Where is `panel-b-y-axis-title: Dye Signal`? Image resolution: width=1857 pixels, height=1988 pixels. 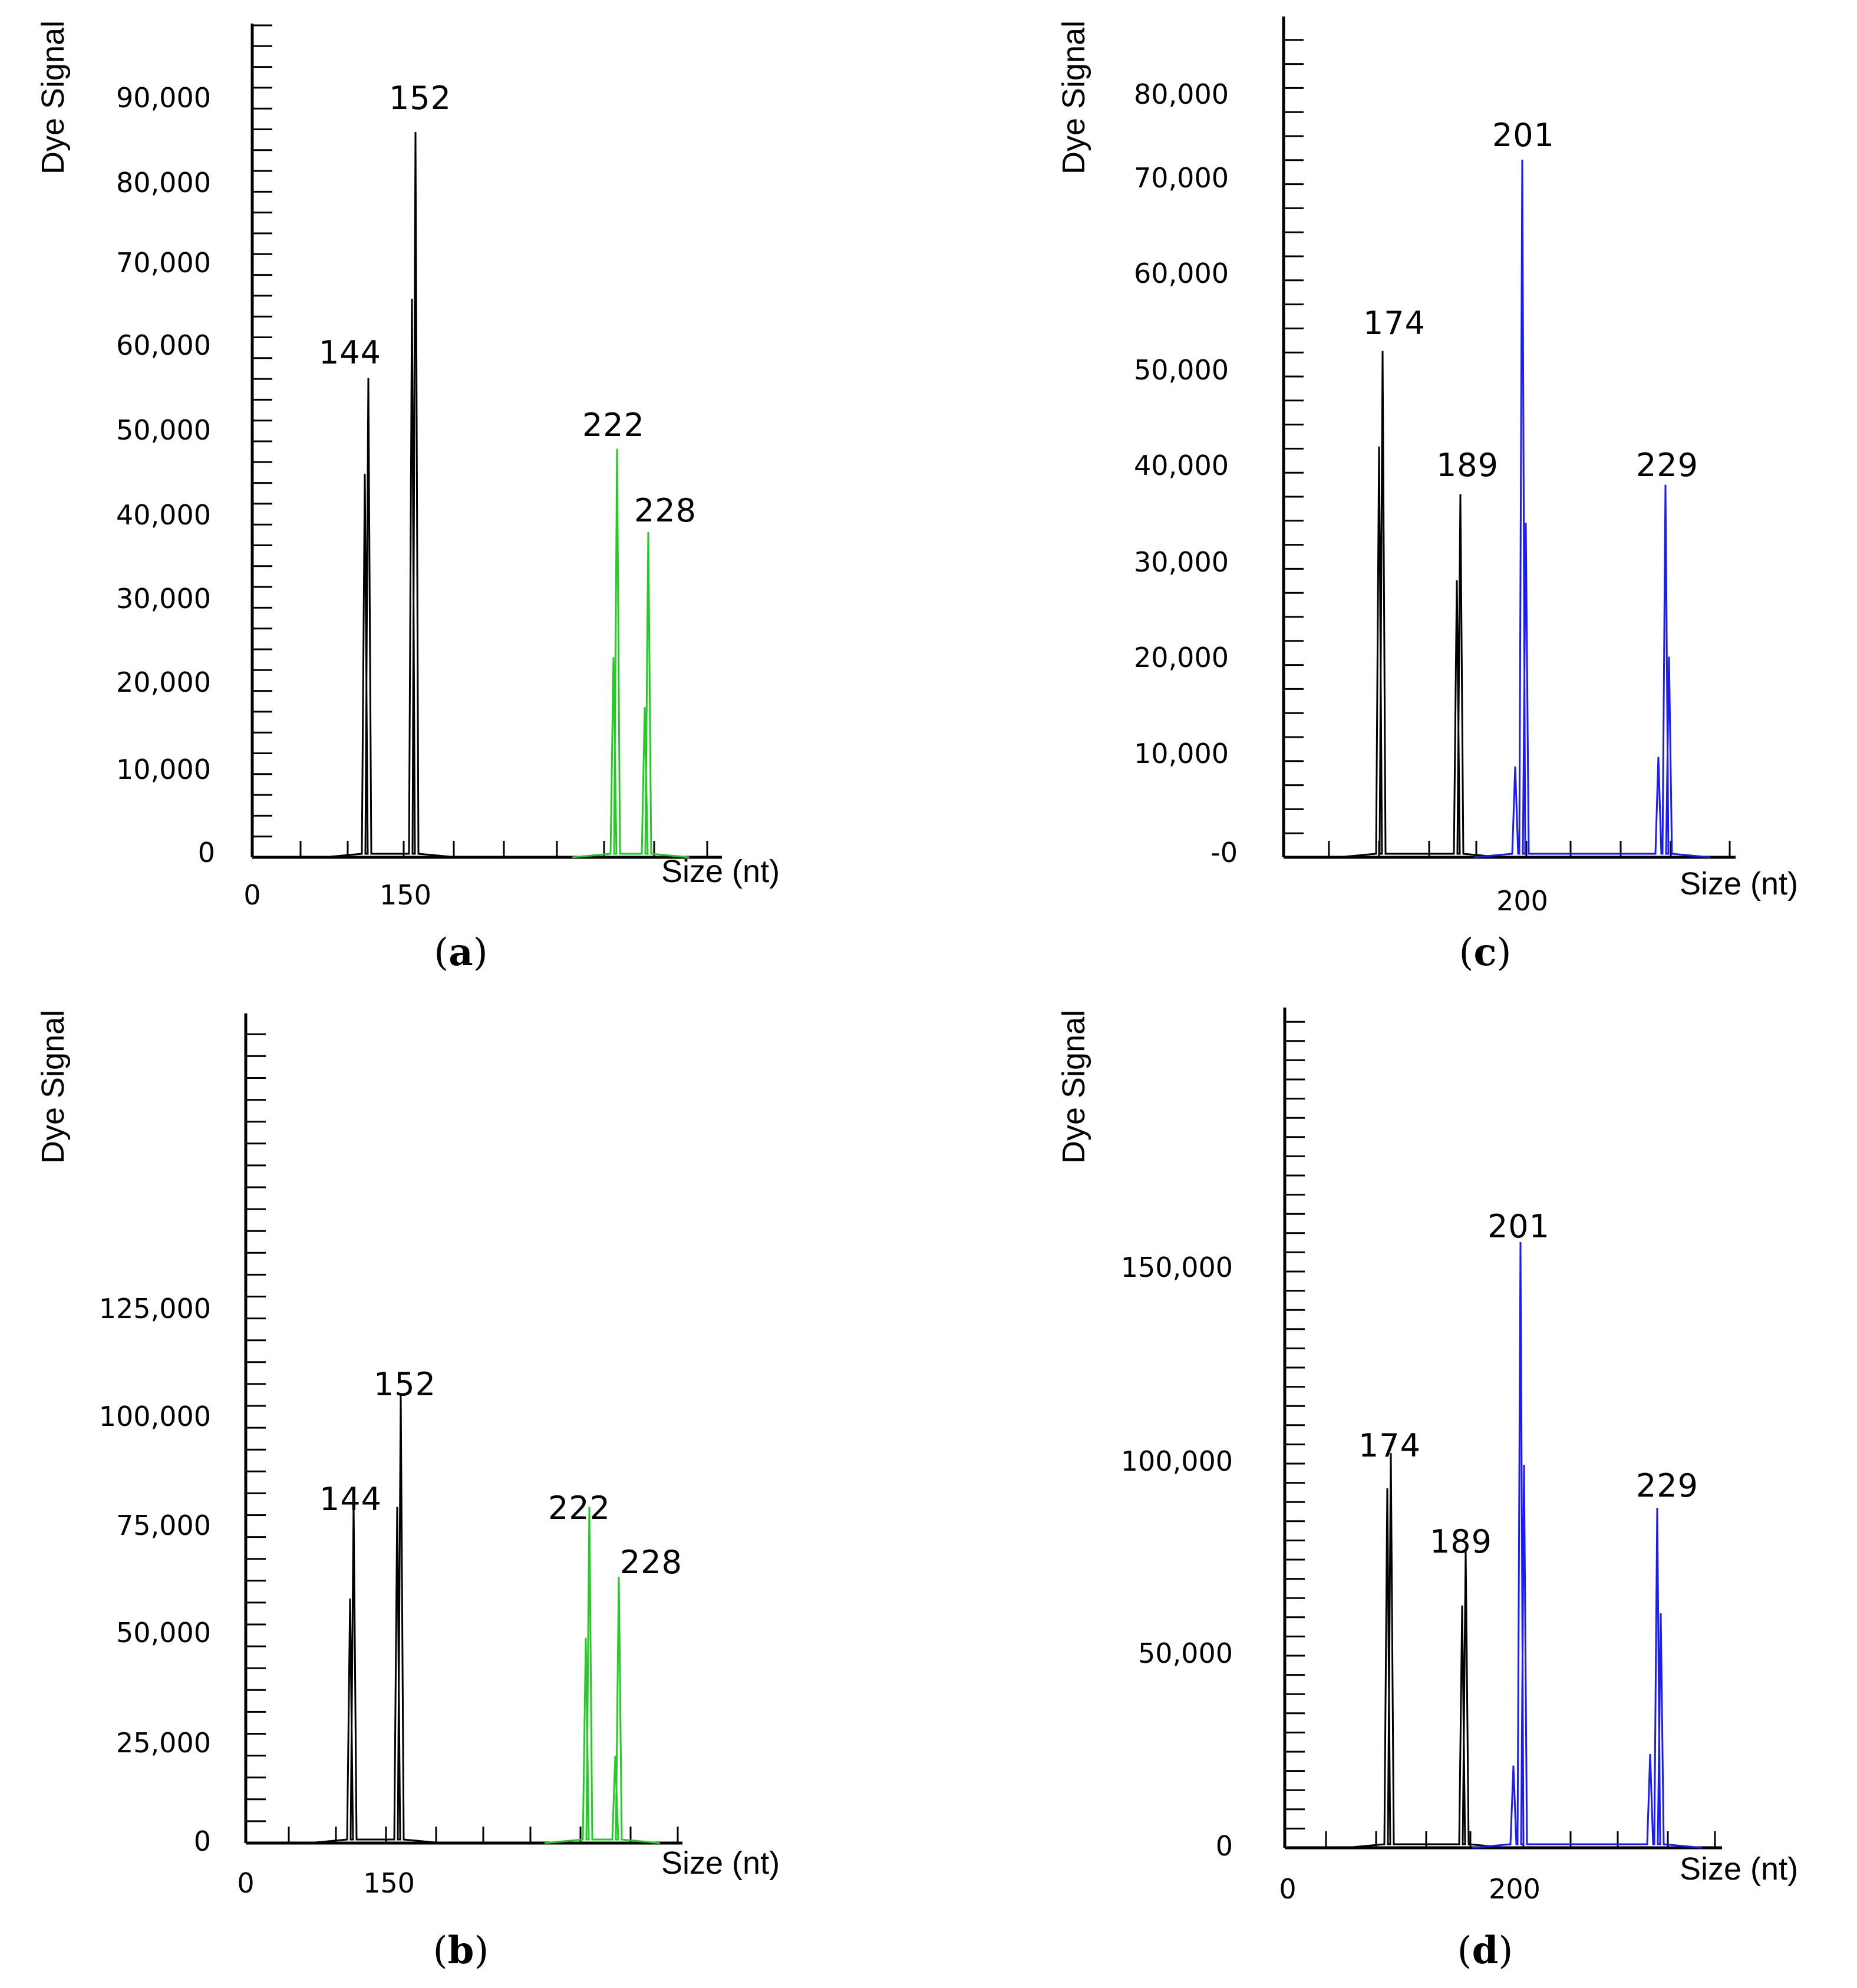
panel-b-y-axis-title: Dye Signal is located at coordinates (53, 1087).